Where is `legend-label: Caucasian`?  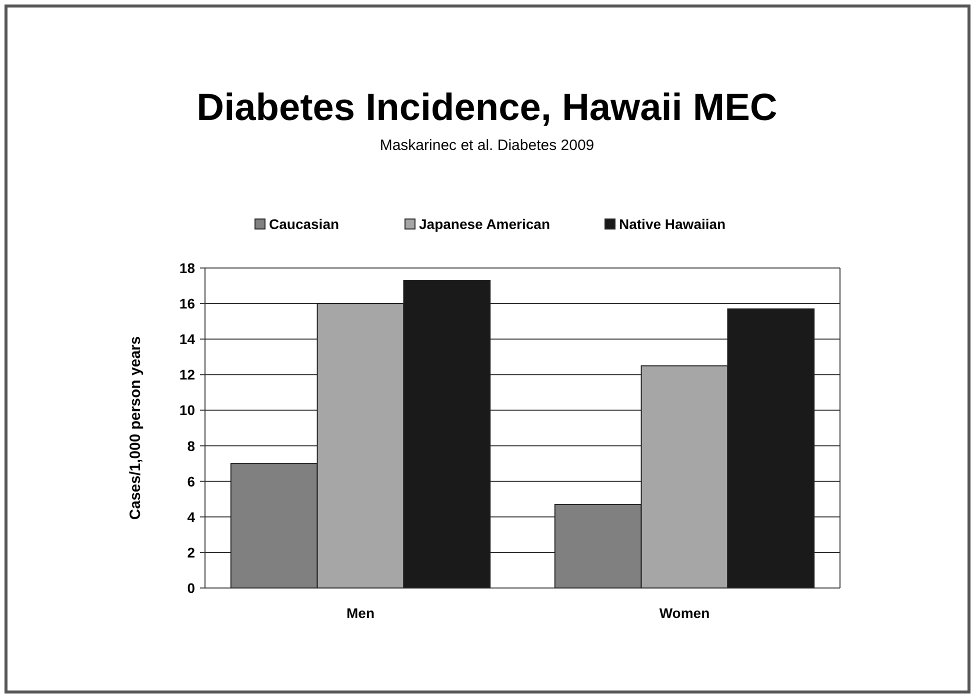 legend-label: Caucasian is located at coordinates (304, 224).